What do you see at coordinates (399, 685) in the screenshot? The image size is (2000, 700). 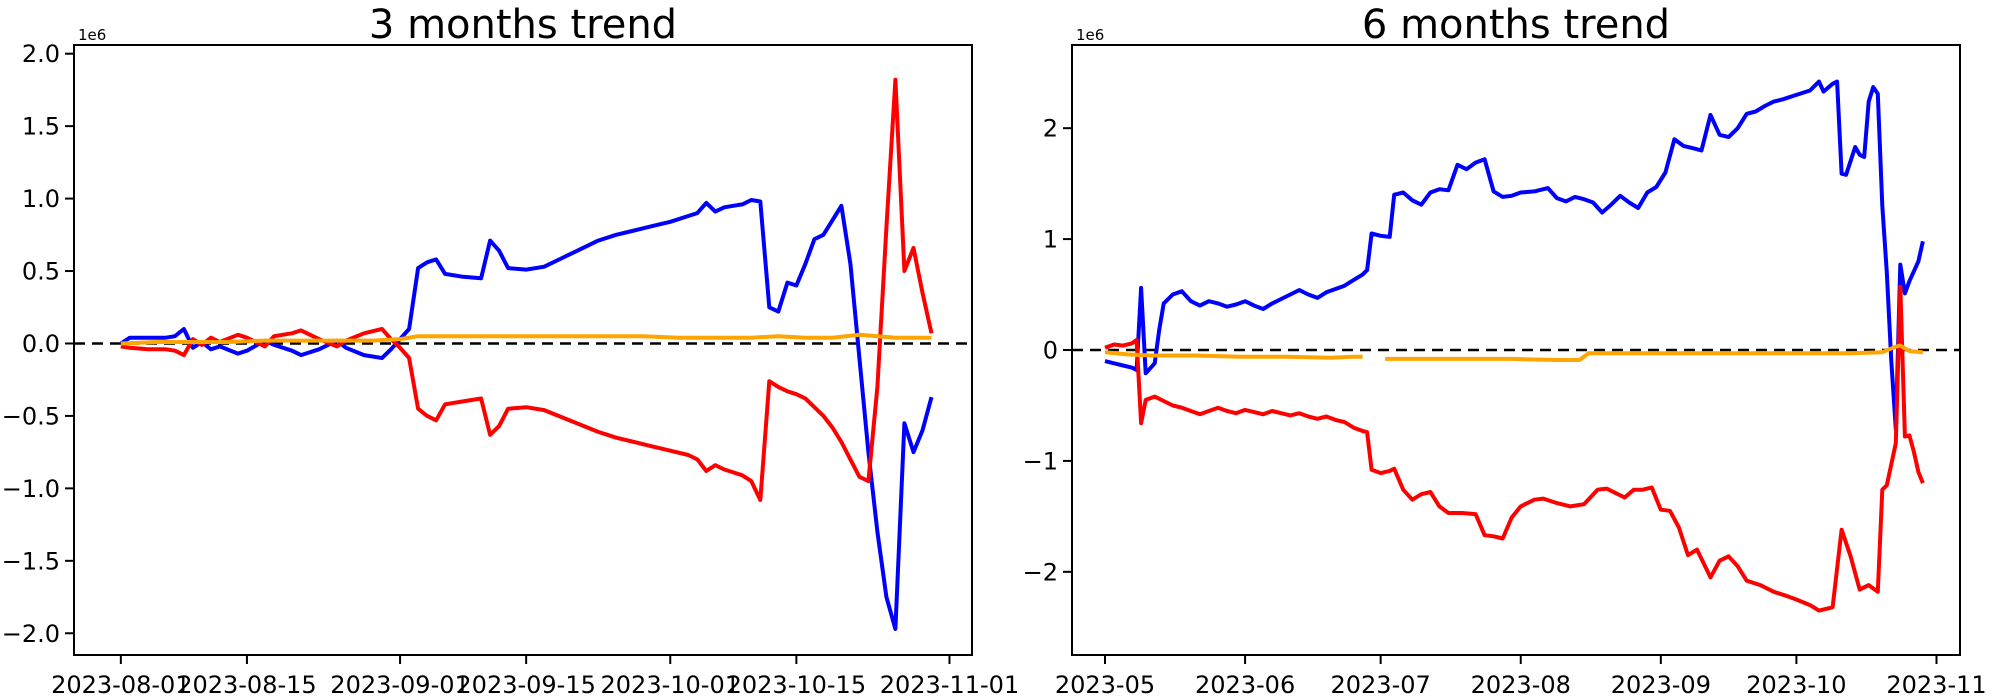 I see `x-tick-label: 2023-09-01` at bounding box center [399, 685].